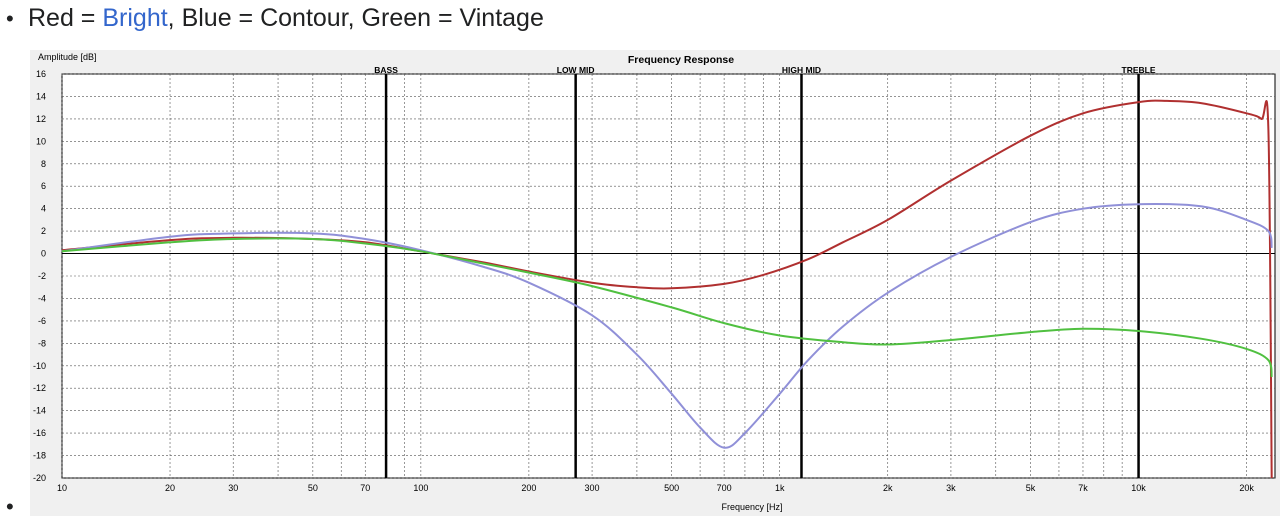  I want to click on bright-link: Bright, so click(135, 18).